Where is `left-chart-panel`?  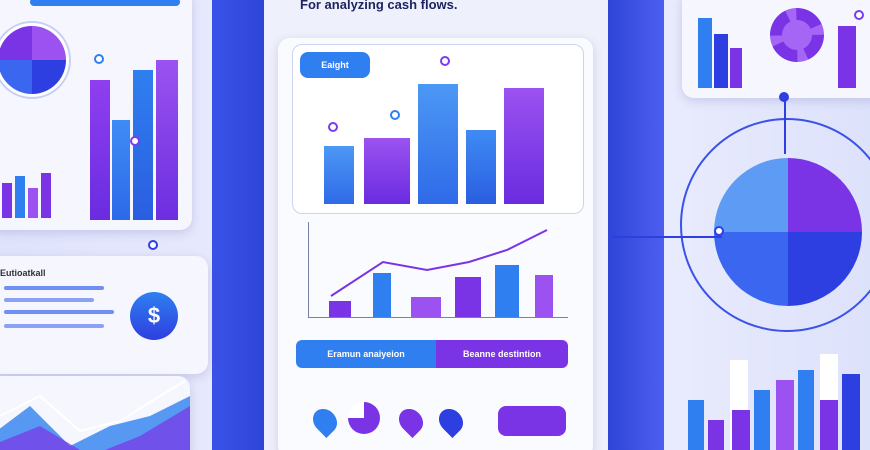
left-chart-panel is located at coordinates (96, 115).